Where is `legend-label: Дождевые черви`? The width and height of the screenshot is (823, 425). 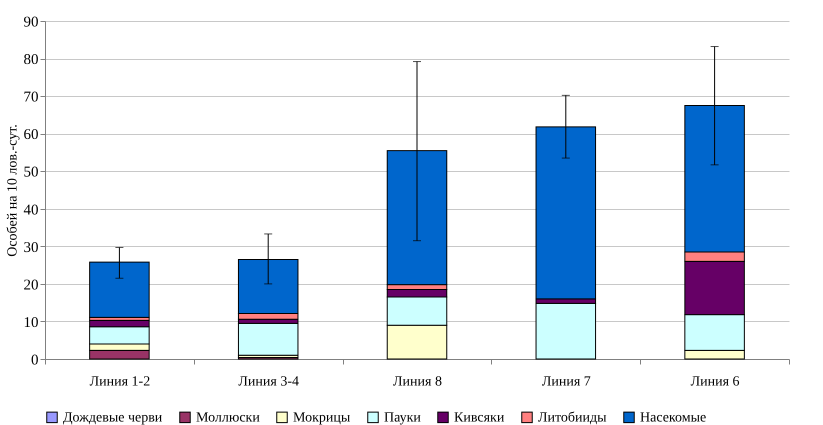
legend-label: Дождевые черви is located at coordinates (113, 417).